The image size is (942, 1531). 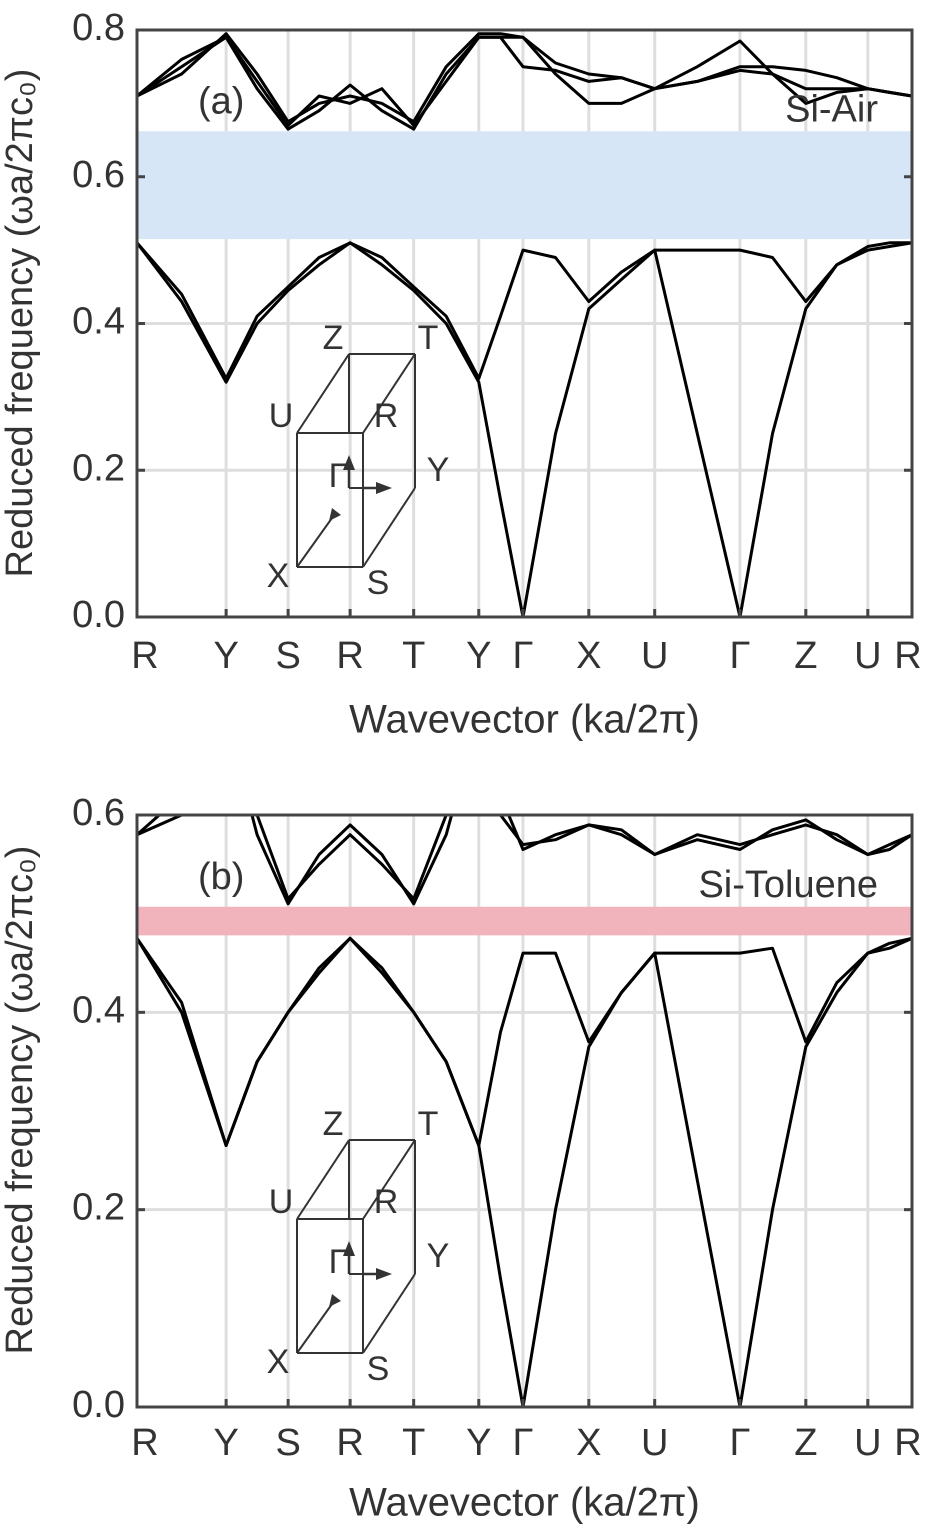 I want to click on y-tick-label: 0.8, so click(x=98, y=28).